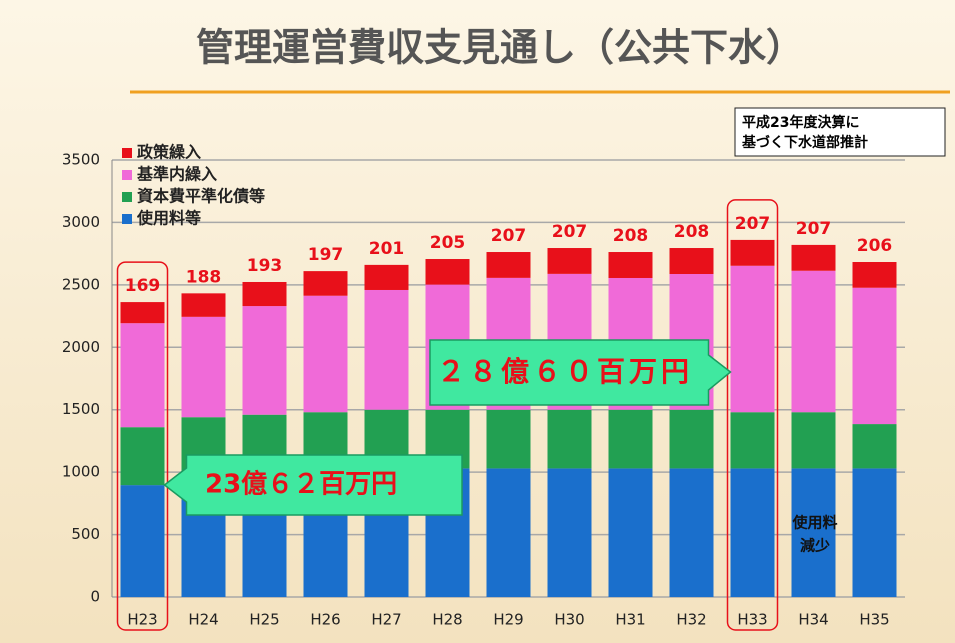 This screenshot has height=643, width=955. Describe the element at coordinates (168, 218) in the screenshot. I see `legend-label: 使用料等` at that location.